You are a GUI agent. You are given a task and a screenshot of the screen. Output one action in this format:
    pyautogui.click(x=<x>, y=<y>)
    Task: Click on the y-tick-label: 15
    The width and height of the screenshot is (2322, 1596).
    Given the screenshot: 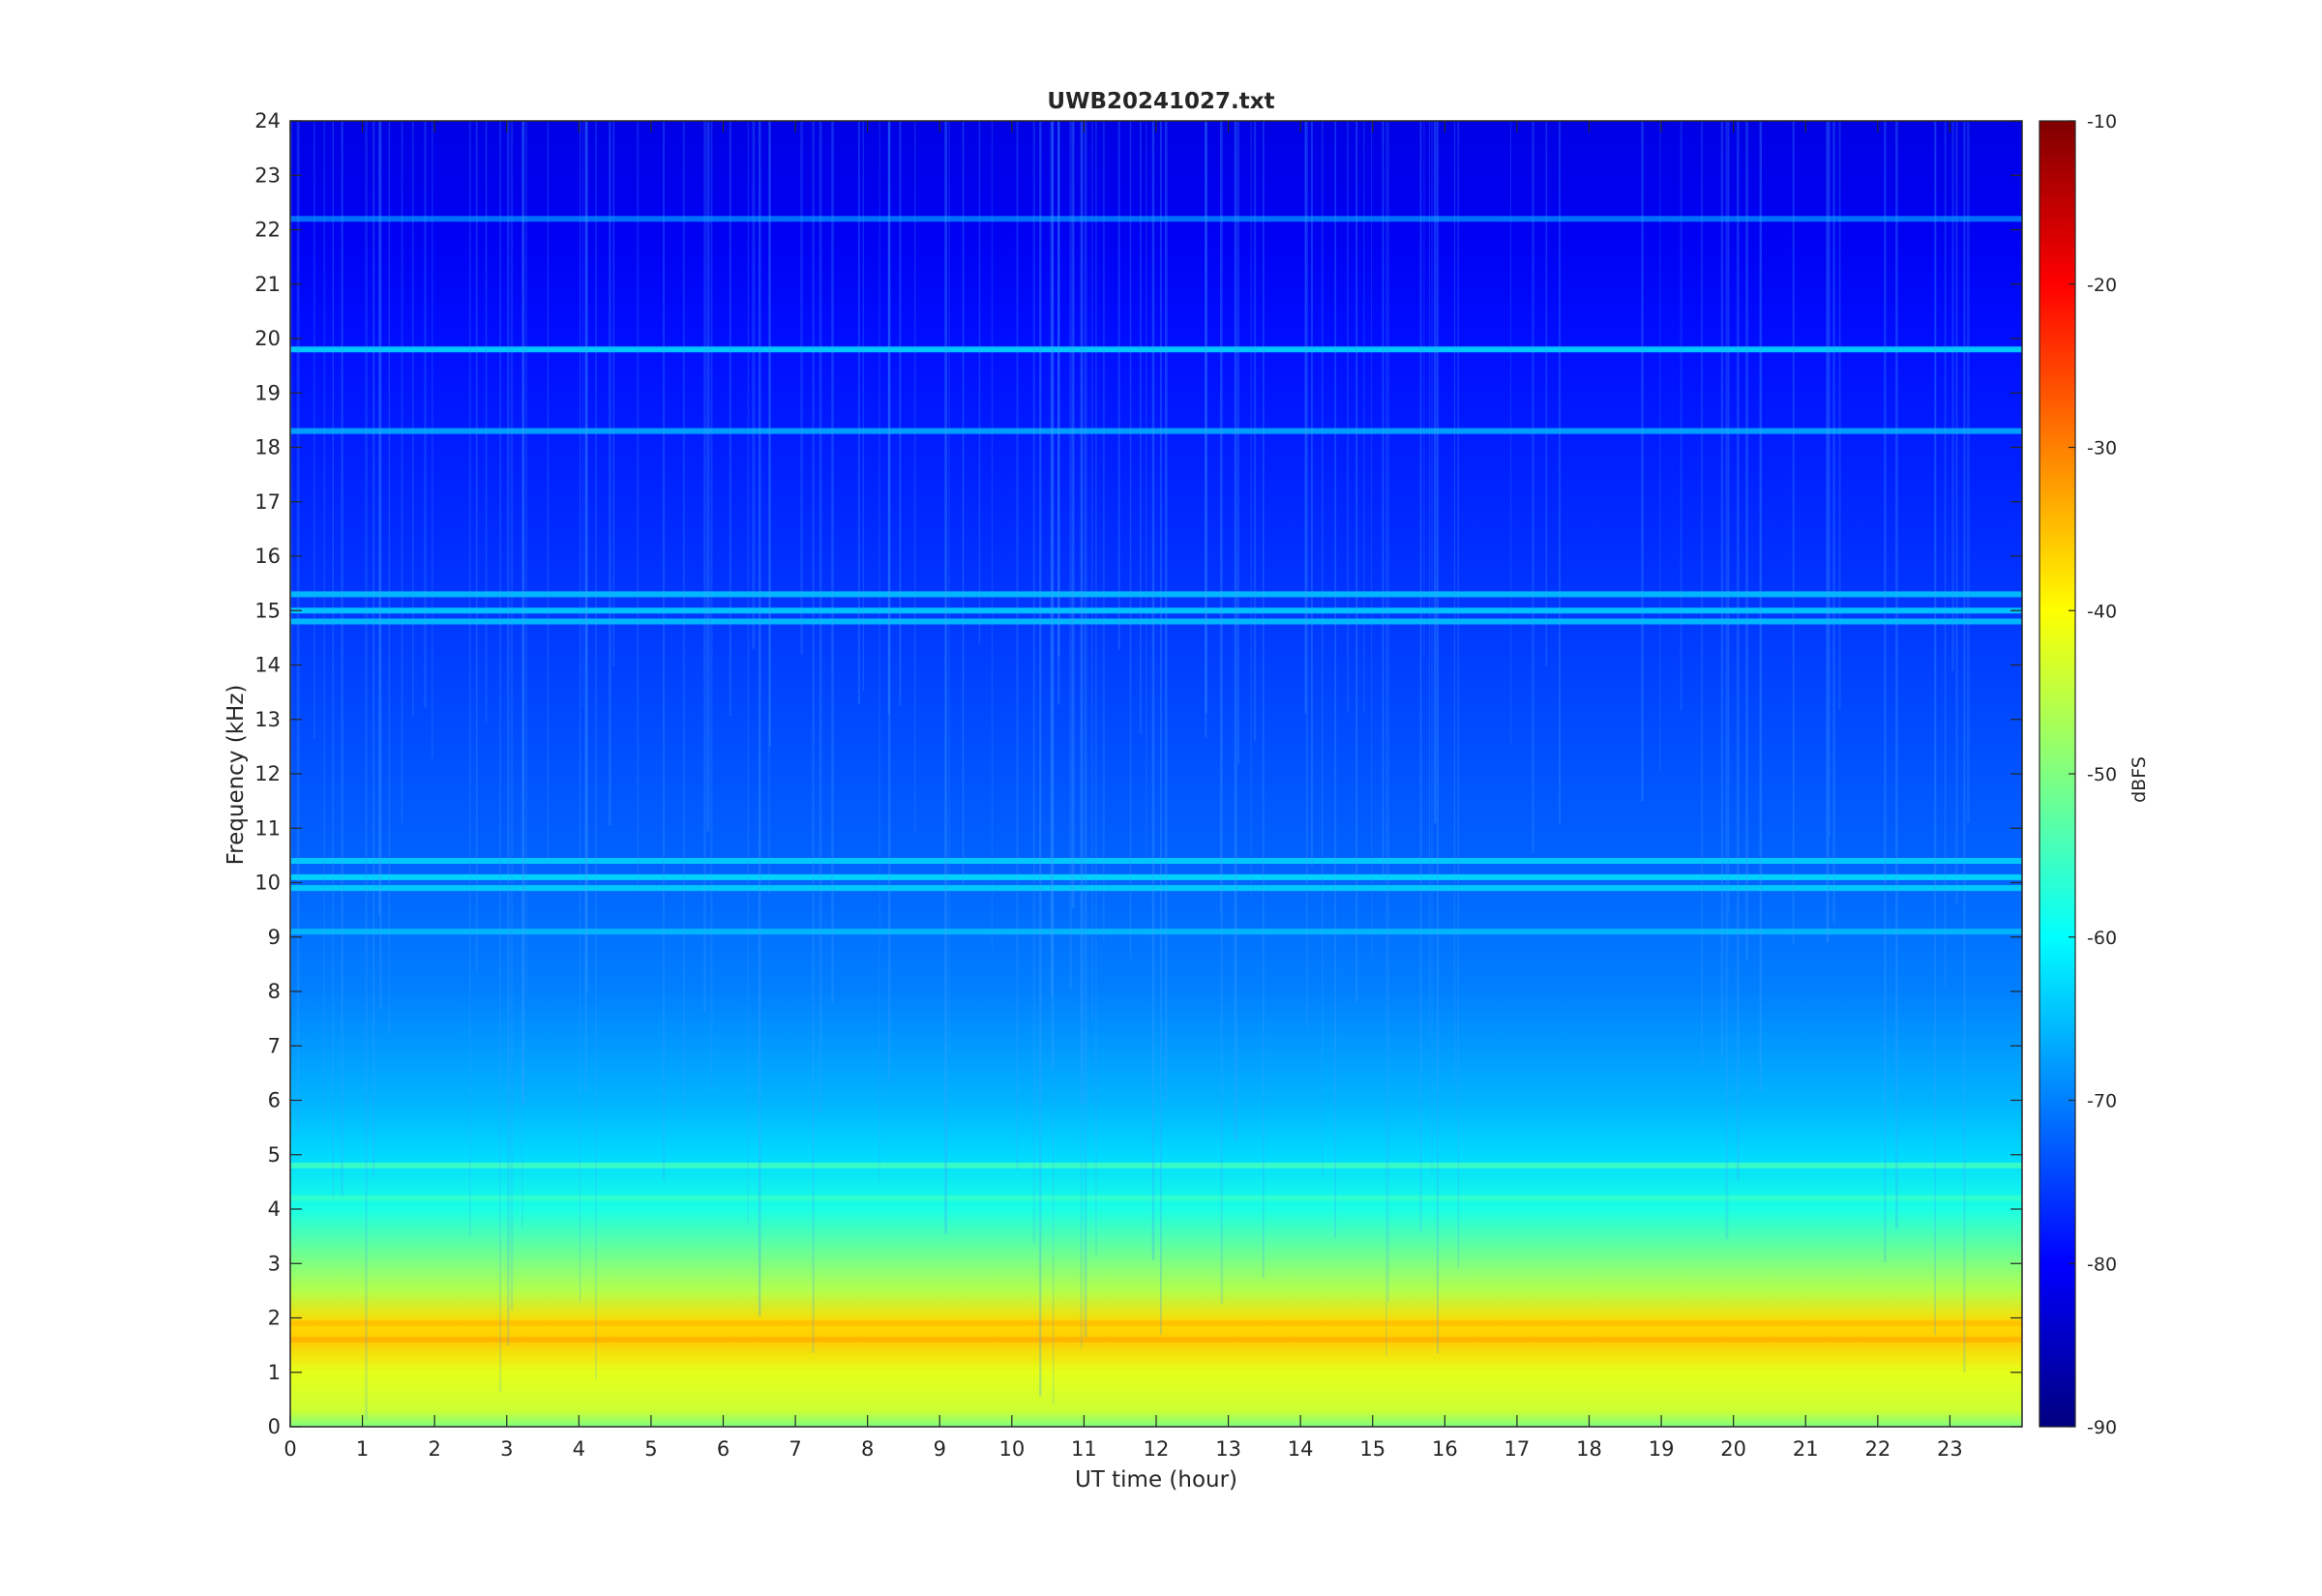 What is the action you would take?
    pyautogui.click(x=267, y=610)
    